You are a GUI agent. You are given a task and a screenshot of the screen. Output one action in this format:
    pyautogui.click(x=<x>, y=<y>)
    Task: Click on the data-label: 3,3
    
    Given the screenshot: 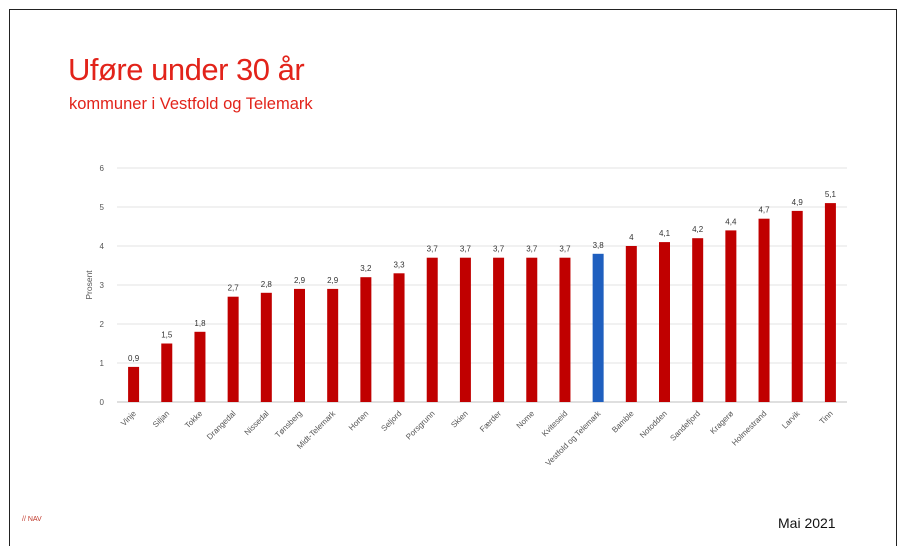 What is the action you would take?
    pyautogui.click(x=399, y=264)
    